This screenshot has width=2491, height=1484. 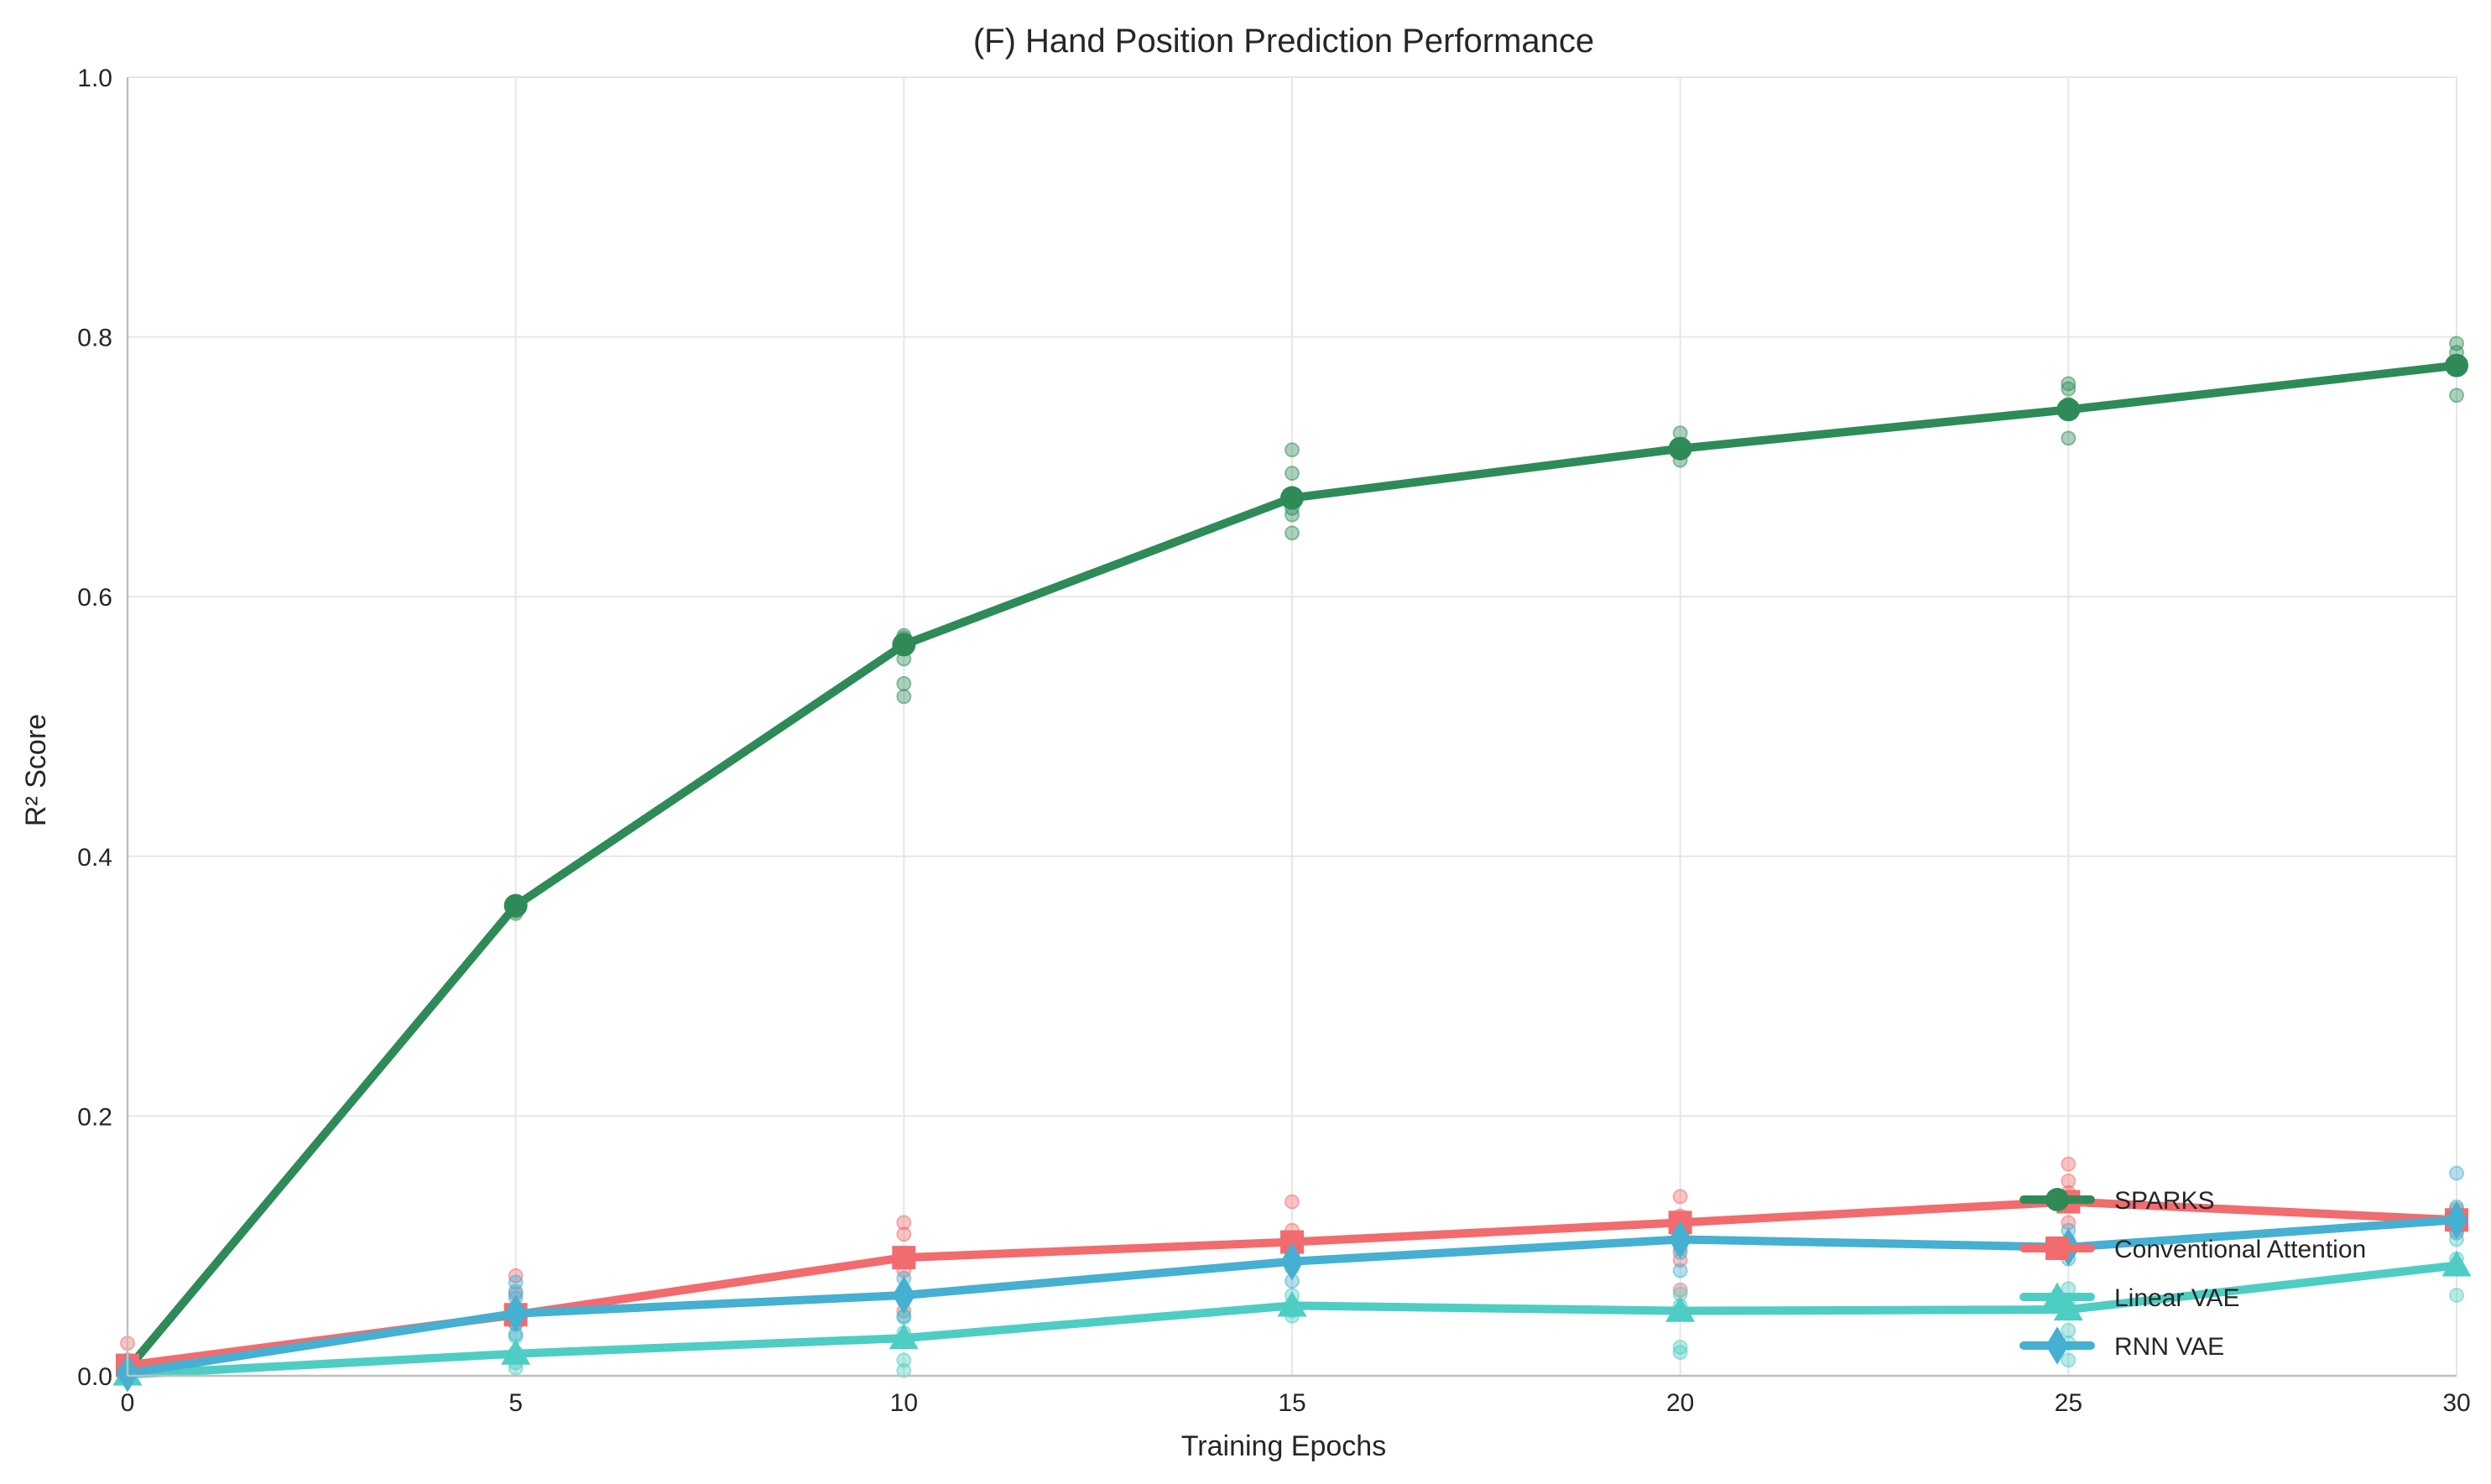 I want to click on y-tick-label: 0.4, so click(x=94, y=858).